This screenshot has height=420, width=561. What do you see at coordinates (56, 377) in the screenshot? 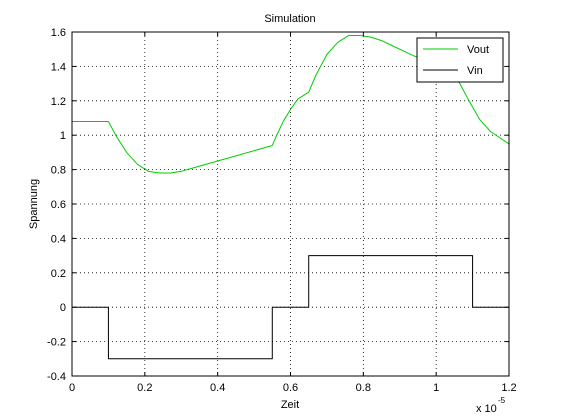
I see `y-tick-label: -0.4` at bounding box center [56, 377].